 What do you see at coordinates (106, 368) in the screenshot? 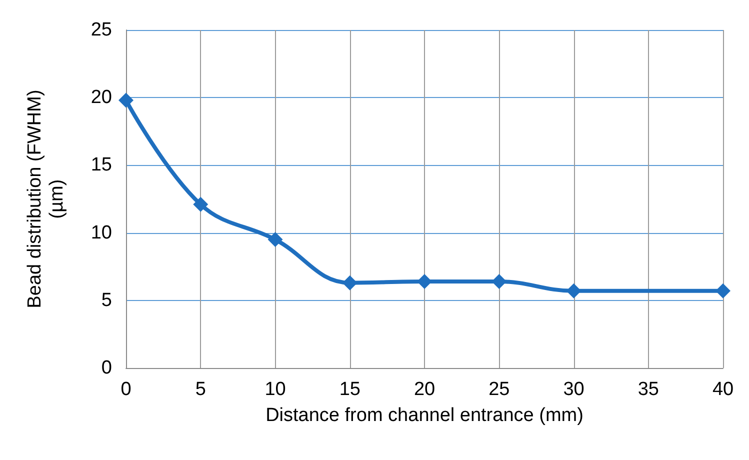
I see `y-tick-label: 0` at bounding box center [106, 368].